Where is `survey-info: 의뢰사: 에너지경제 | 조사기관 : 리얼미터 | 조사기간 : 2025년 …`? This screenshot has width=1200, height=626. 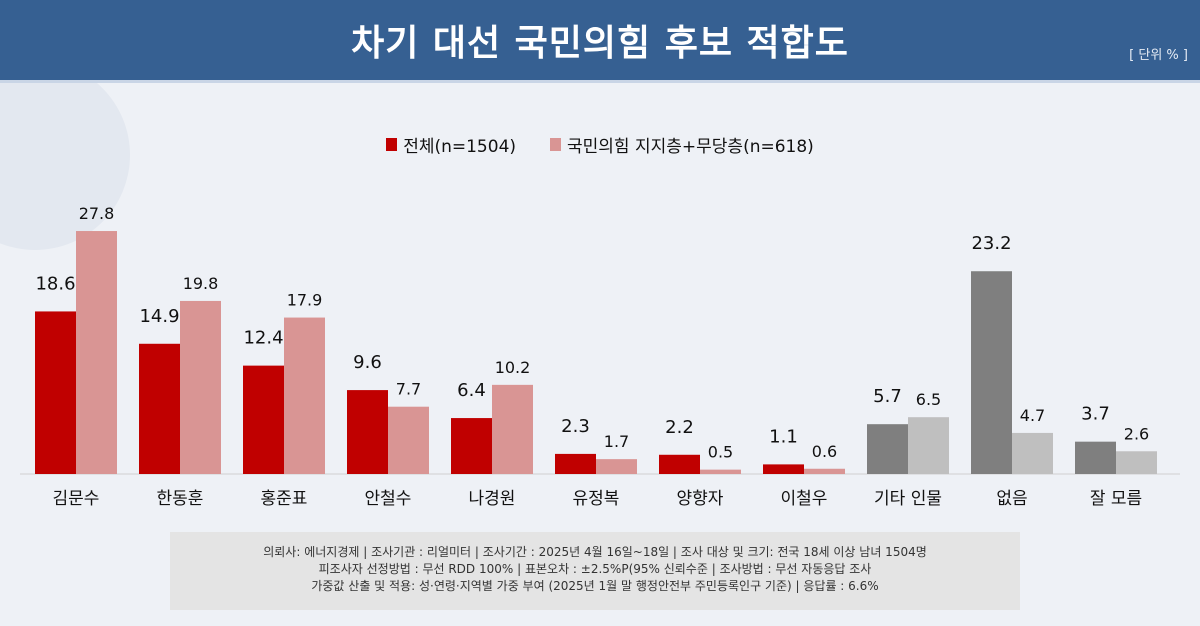 survey-info: 의뢰사: 에너지경제 | 조사기관 : 리얼미터 | 조사기간 : 2025년 … is located at coordinates (595, 571).